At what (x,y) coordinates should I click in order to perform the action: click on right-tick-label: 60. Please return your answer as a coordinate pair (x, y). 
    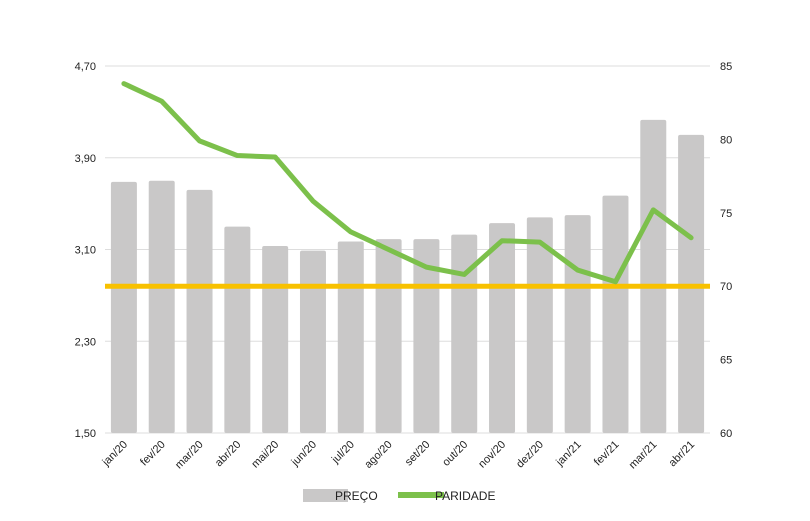
    Looking at the image, I should click on (726, 434).